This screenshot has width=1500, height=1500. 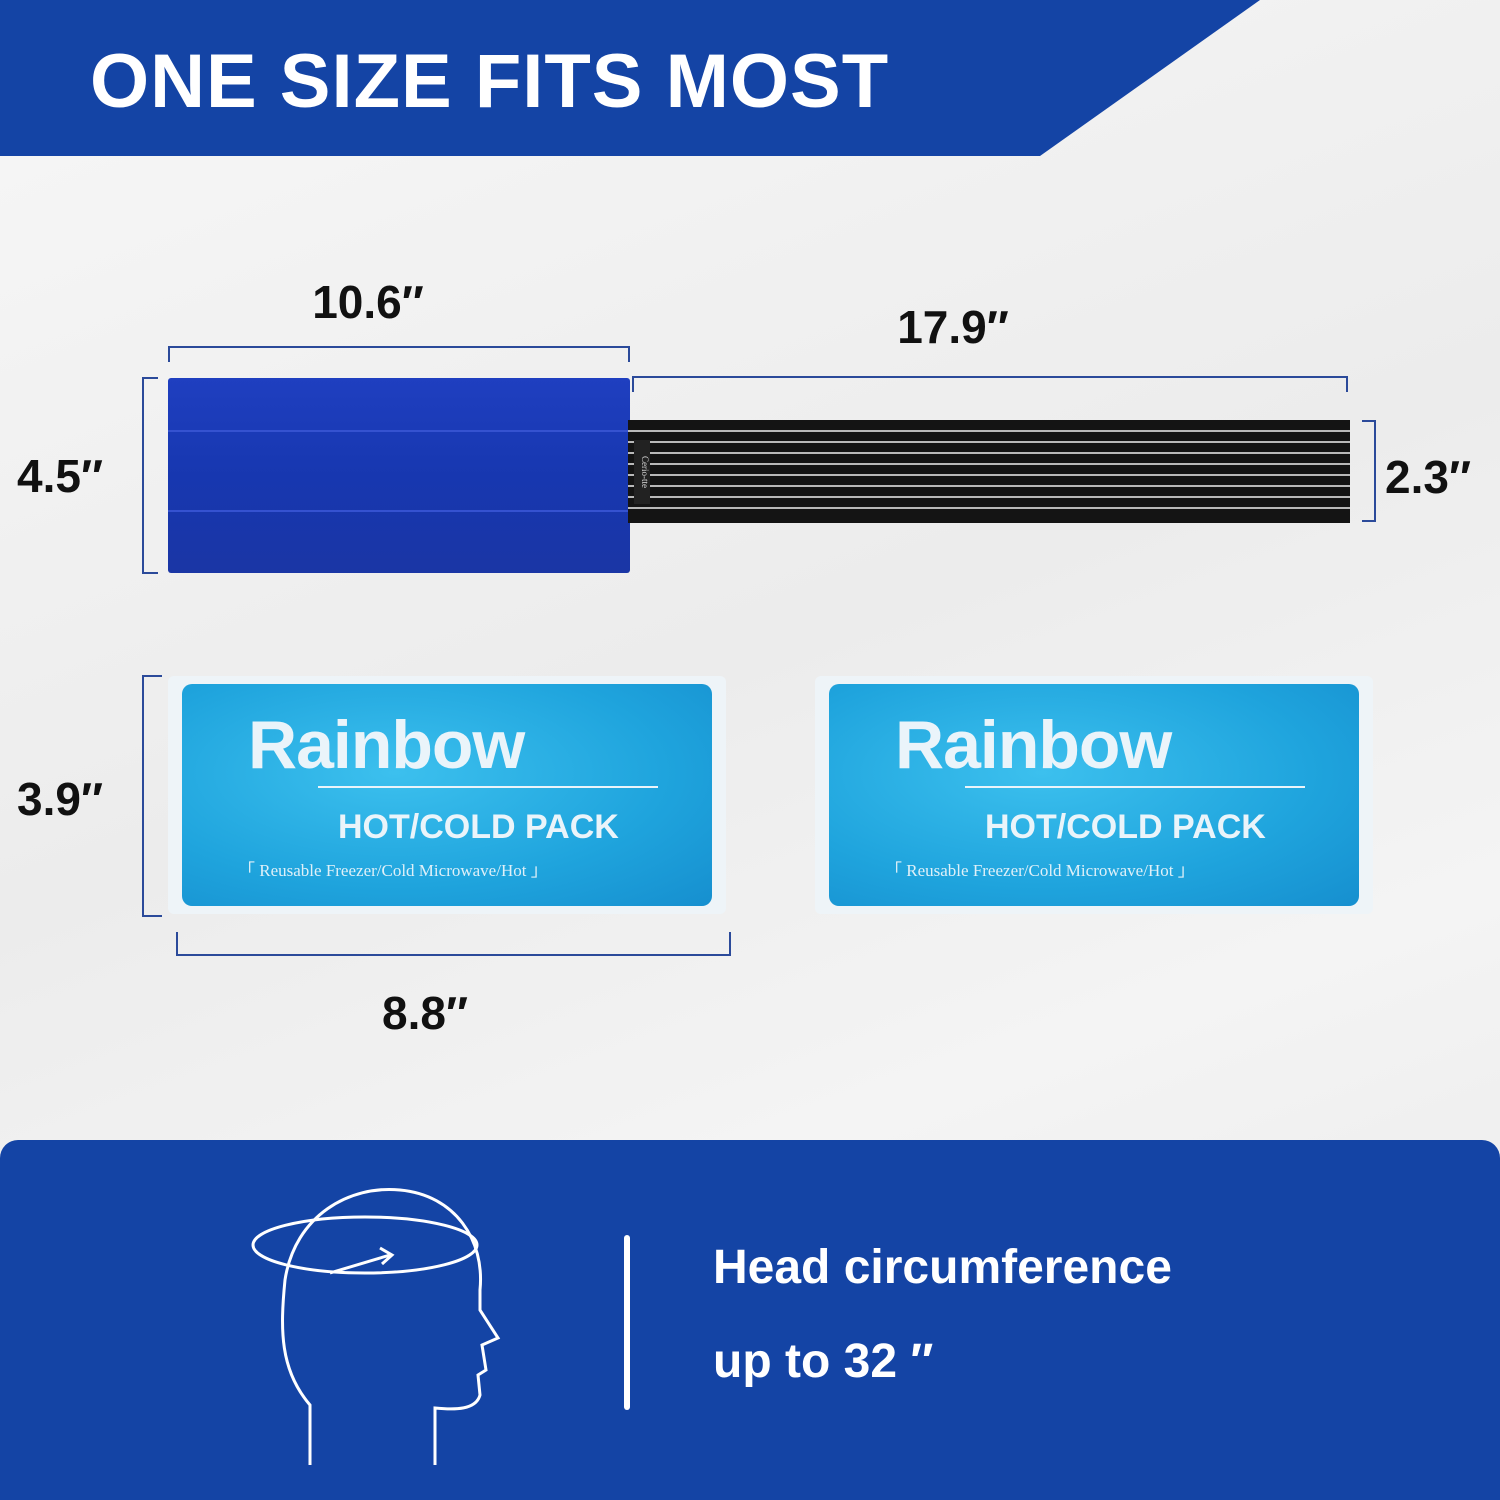 What do you see at coordinates (1375, 471) in the screenshot?
I see `strap-width-bracket` at bounding box center [1375, 471].